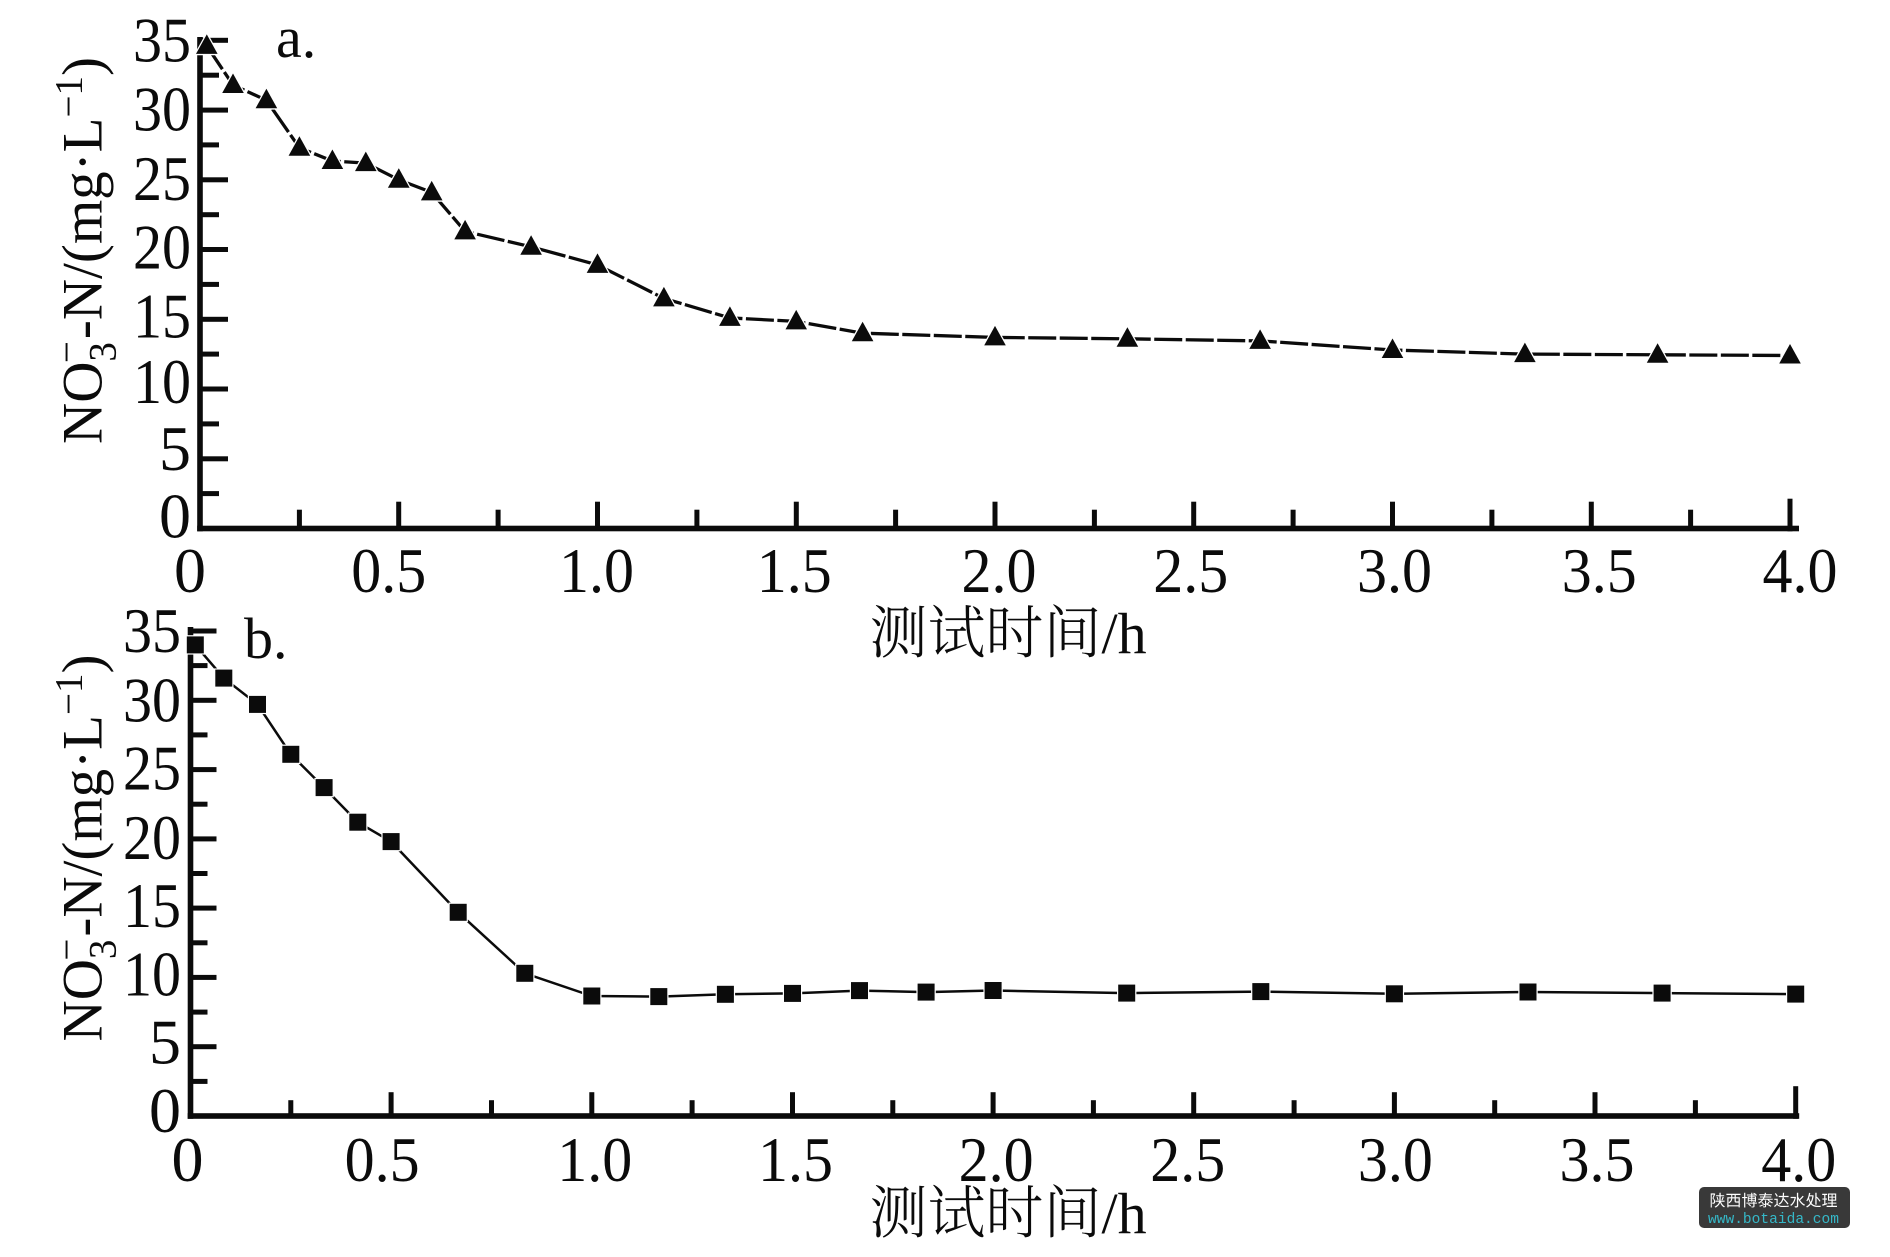 The height and width of the screenshot is (1257, 1890). Describe the element at coordinates (1773, 1219) in the screenshot. I see `svg-text: www.botaida.com` at that location.